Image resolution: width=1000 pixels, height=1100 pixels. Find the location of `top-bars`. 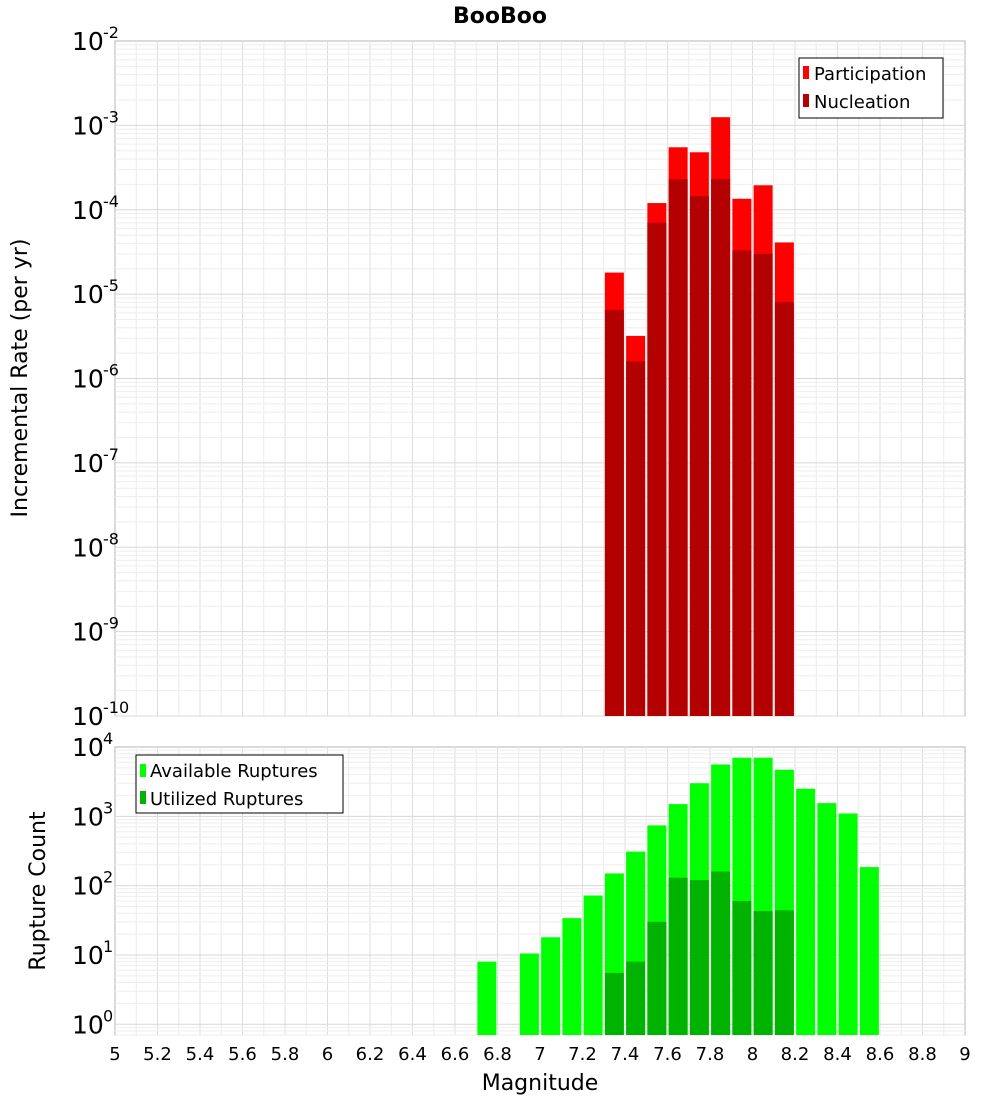

top-bars is located at coordinates (699, 417).